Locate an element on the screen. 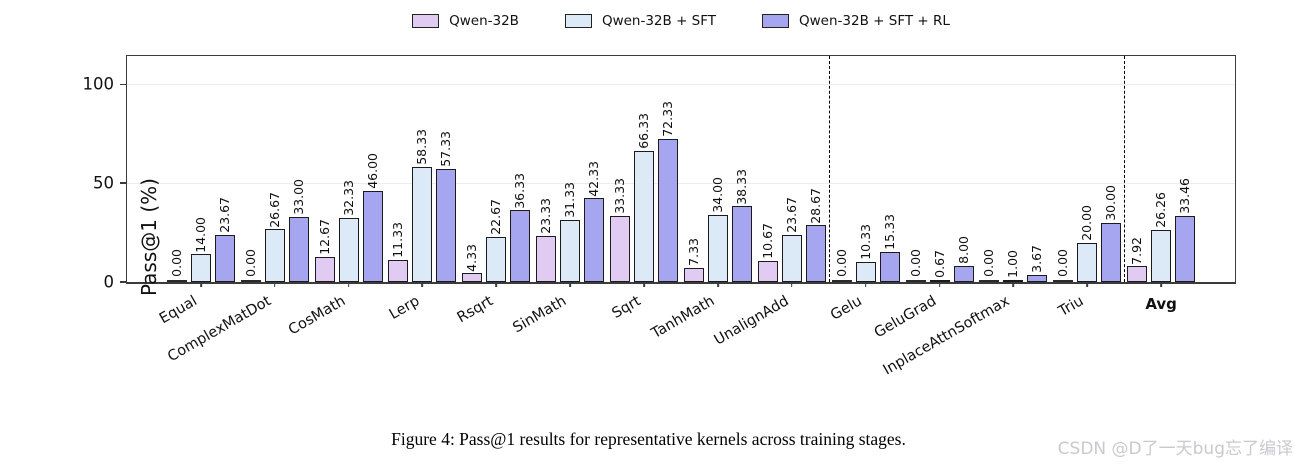 The width and height of the screenshot is (1297, 470). bar-Avg-series-1: 26.26 is located at coordinates (1161, 237).